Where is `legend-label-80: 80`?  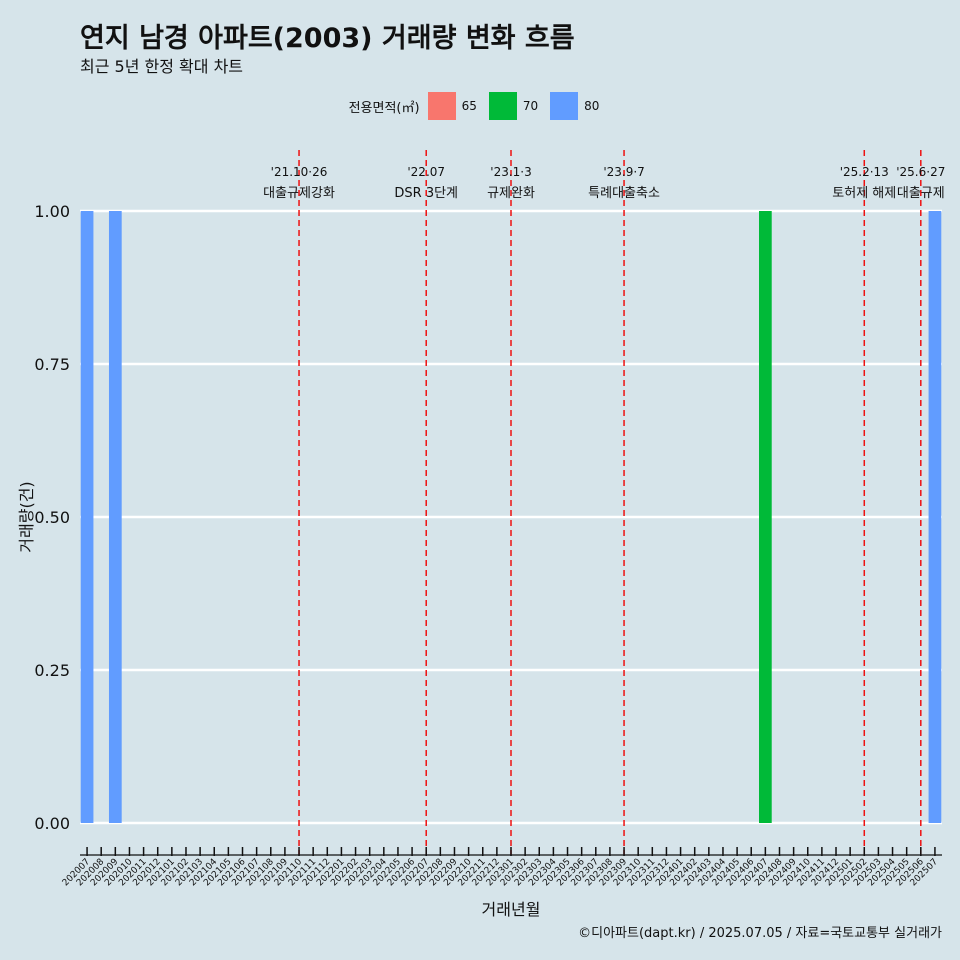 legend-label-80: 80 is located at coordinates (592, 106).